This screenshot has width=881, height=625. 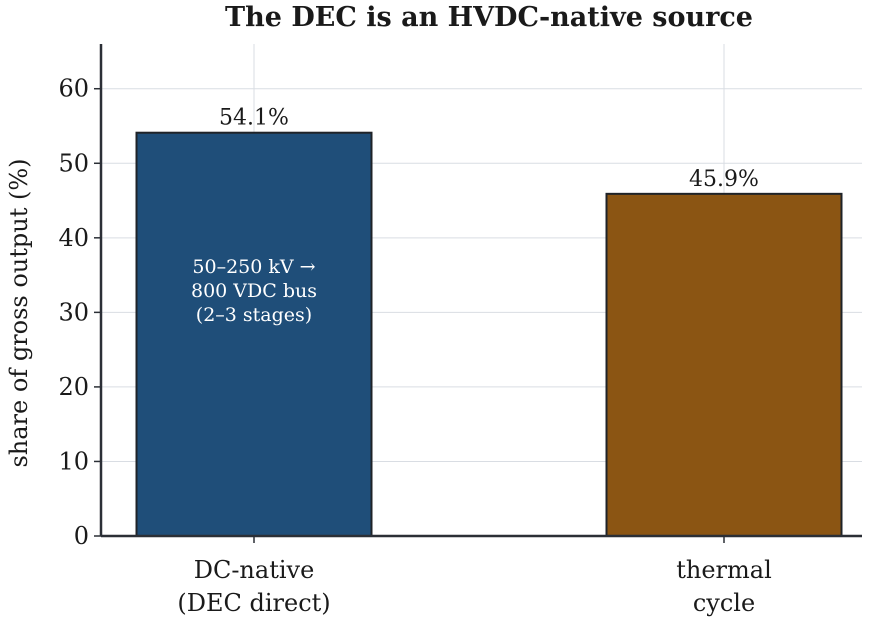 I want to click on annotations: 50–250 kV → 800 VDC bus (2–3 stages), so click(x=254, y=291).